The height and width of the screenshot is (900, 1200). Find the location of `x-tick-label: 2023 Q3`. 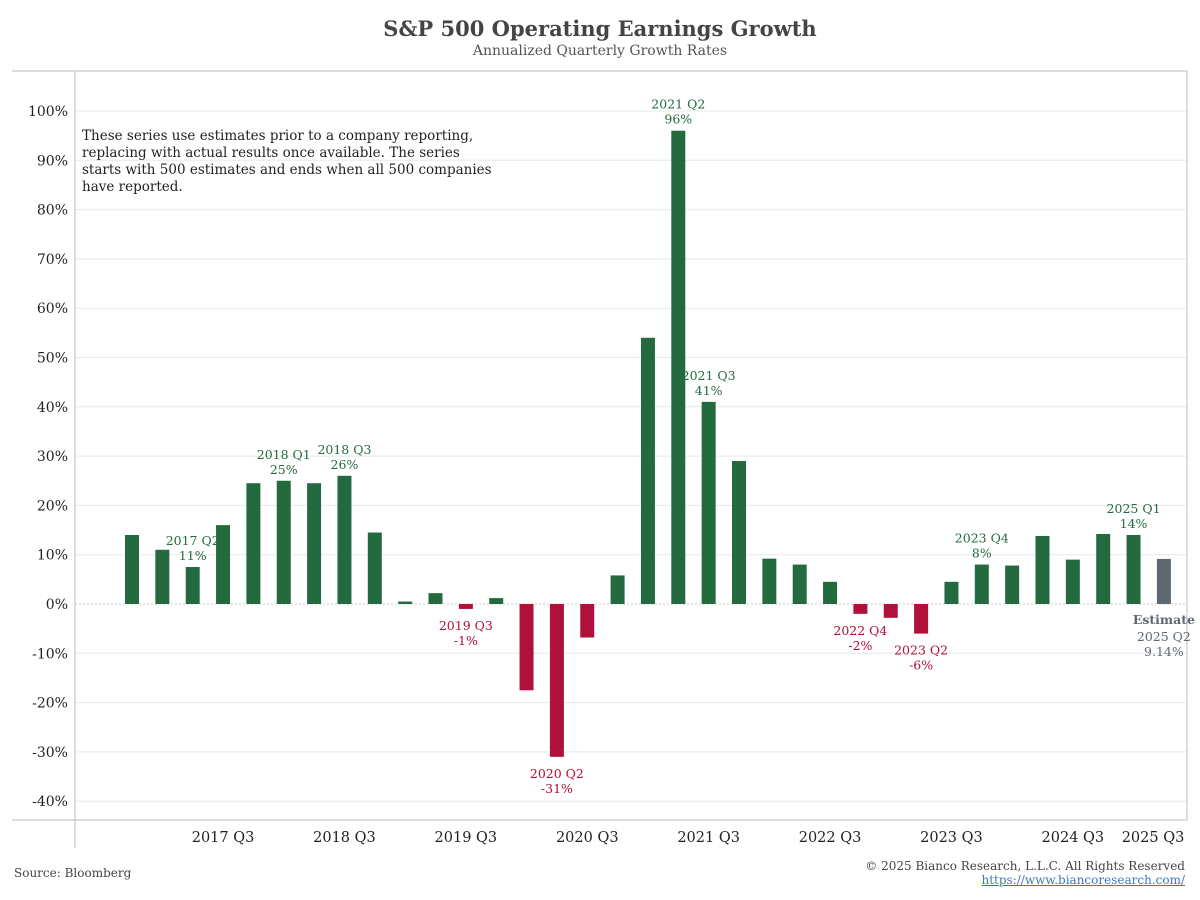

x-tick-label: 2023 Q3 is located at coordinates (951, 838).